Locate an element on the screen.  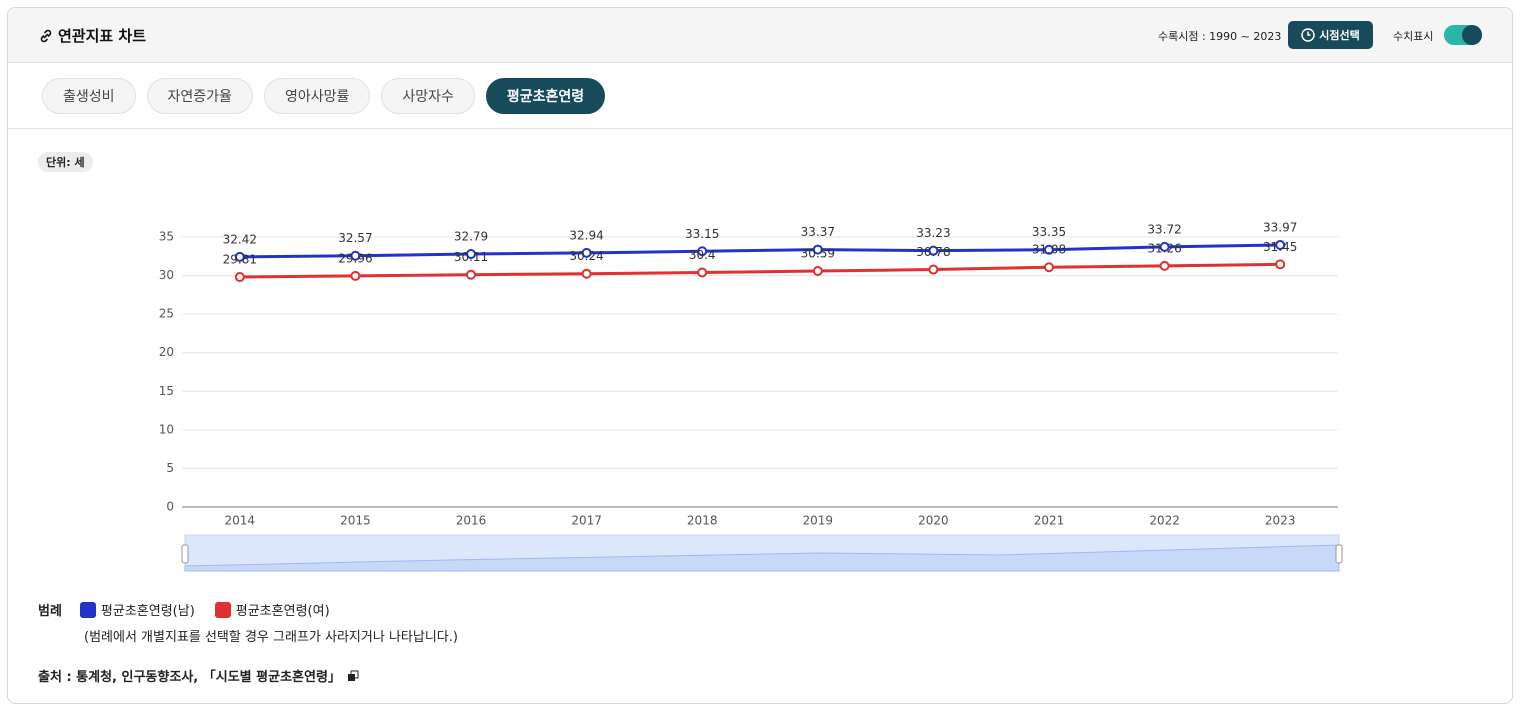
value-label: 30.78 is located at coordinates (933, 252).